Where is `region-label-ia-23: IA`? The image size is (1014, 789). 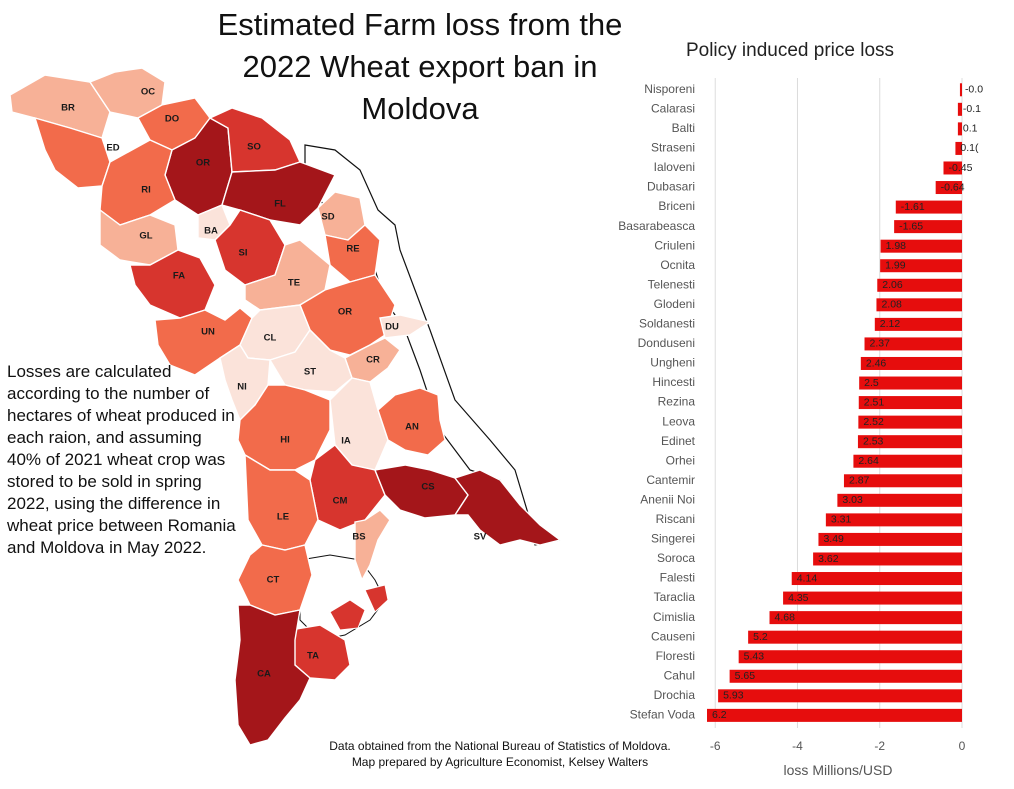 region-label-ia-23: IA is located at coordinates (346, 441).